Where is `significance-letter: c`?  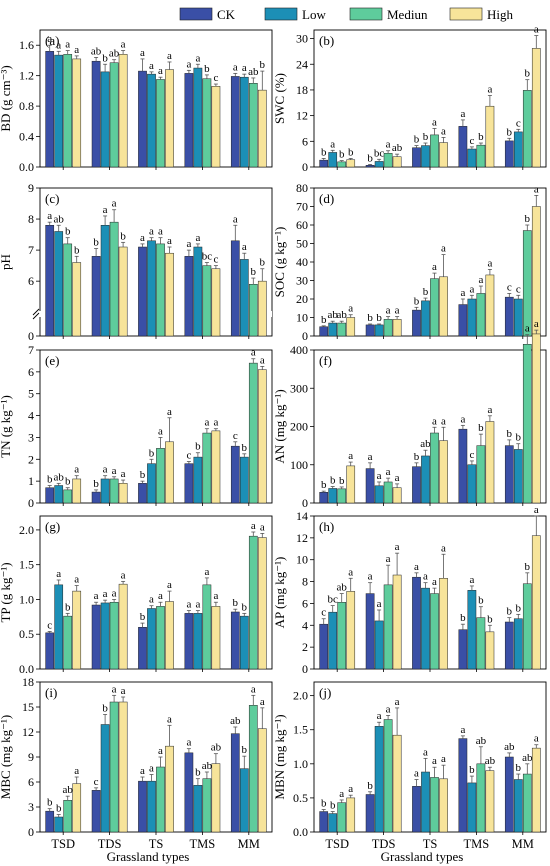
significance-letter: c is located at coordinates (471, 455).